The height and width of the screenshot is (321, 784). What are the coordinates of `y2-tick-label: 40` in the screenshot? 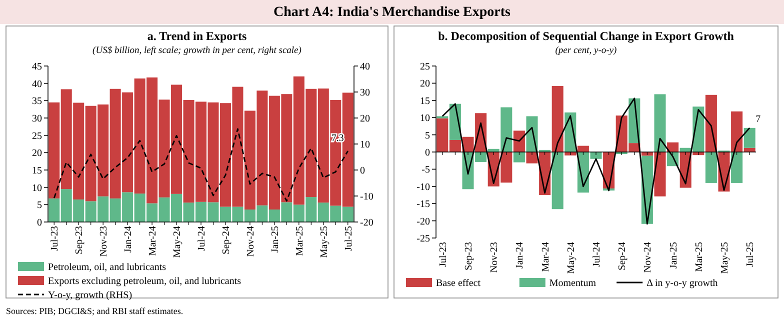 It's located at (365, 67).